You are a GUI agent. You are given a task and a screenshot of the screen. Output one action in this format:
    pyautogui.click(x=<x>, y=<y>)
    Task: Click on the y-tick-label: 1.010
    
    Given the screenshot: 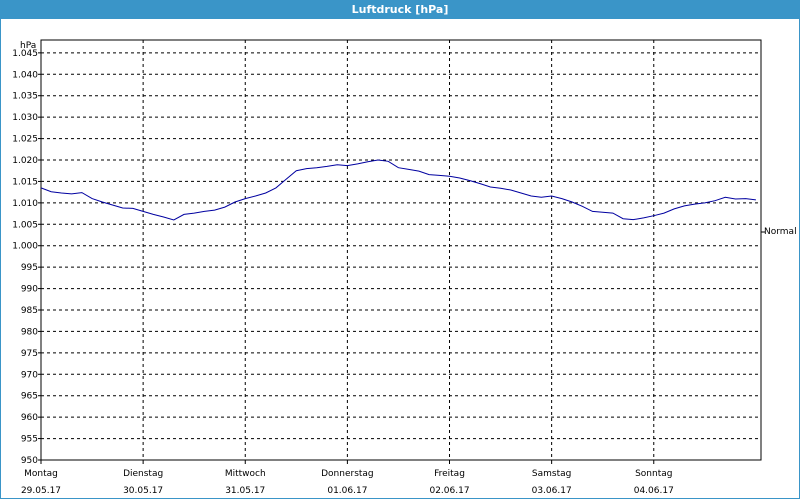 What is the action you would take?
    pyautogui.click(x=25, y=204)
    